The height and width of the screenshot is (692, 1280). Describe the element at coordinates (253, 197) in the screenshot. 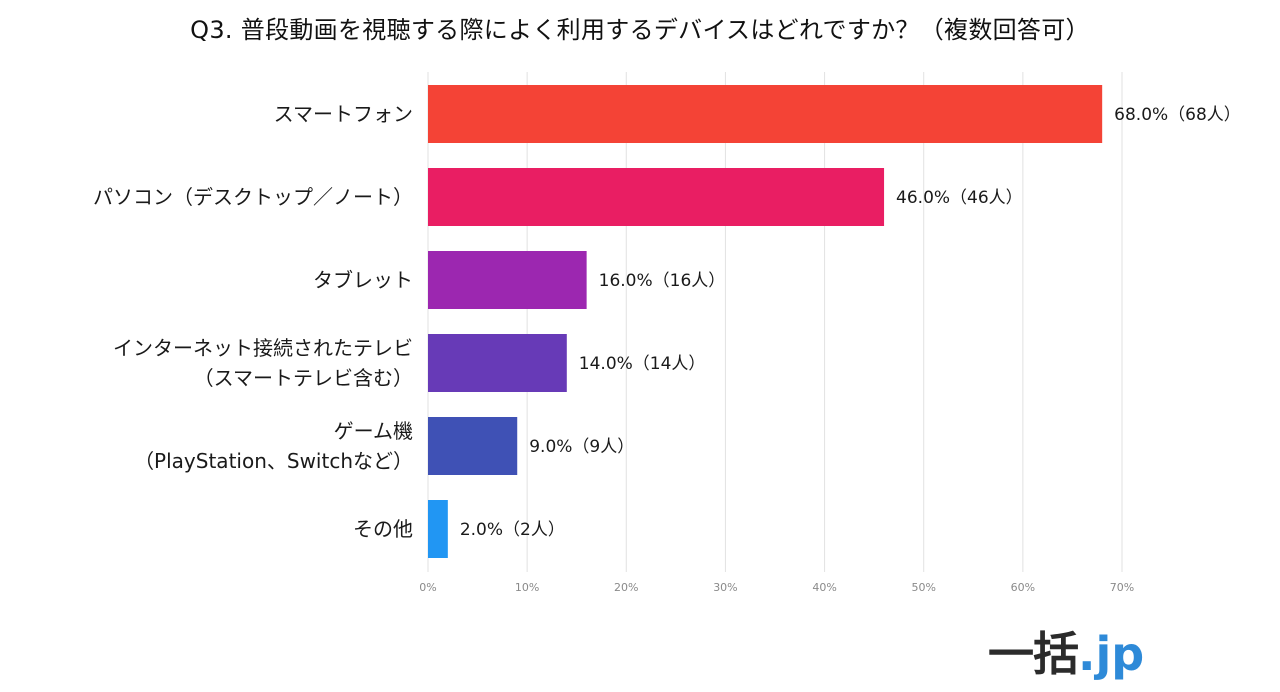

I see `category-label: パソコン（デスクトップ／ノート）` at that location.